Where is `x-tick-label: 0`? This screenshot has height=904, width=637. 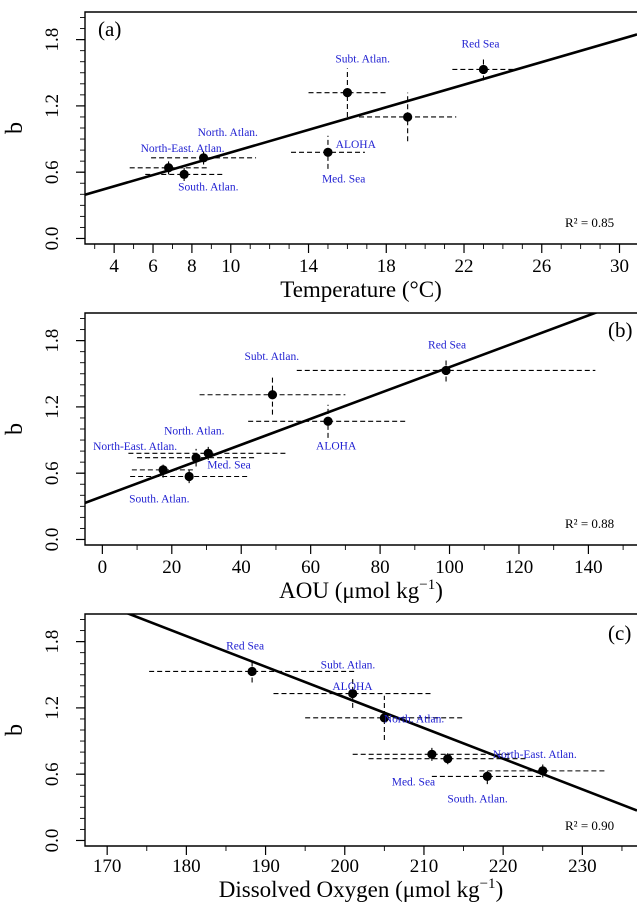 x-tick-label: 0 is located at coordinates (103, 567).